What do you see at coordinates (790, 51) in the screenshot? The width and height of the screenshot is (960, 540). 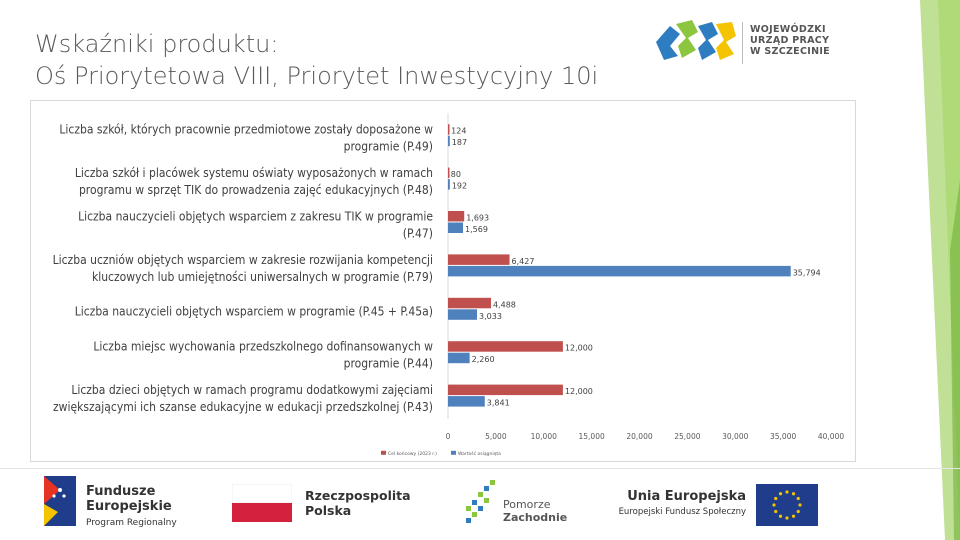 I see `wup-line-3: W SZCZECINIE` at bounding box center [790, 51].